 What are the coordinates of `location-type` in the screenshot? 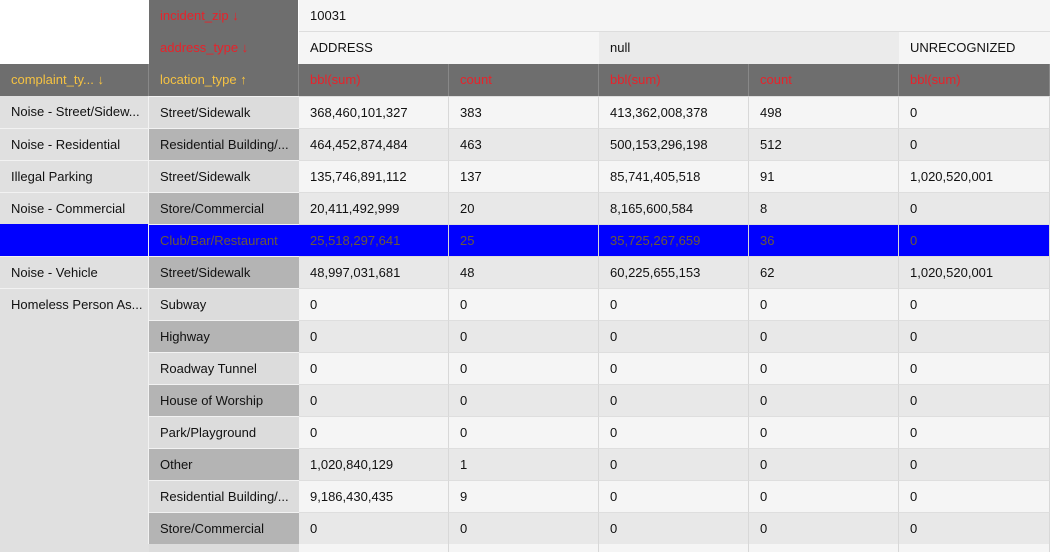 It's located at (224, 548).